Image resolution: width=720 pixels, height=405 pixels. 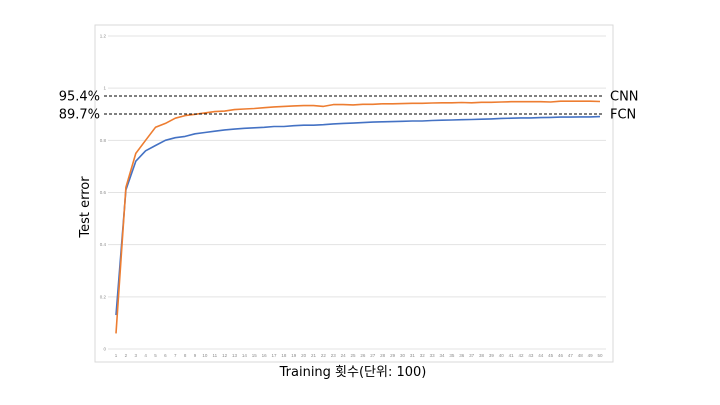 I want to click on series-label-cnn: CNN, so click(x=624, y=97).